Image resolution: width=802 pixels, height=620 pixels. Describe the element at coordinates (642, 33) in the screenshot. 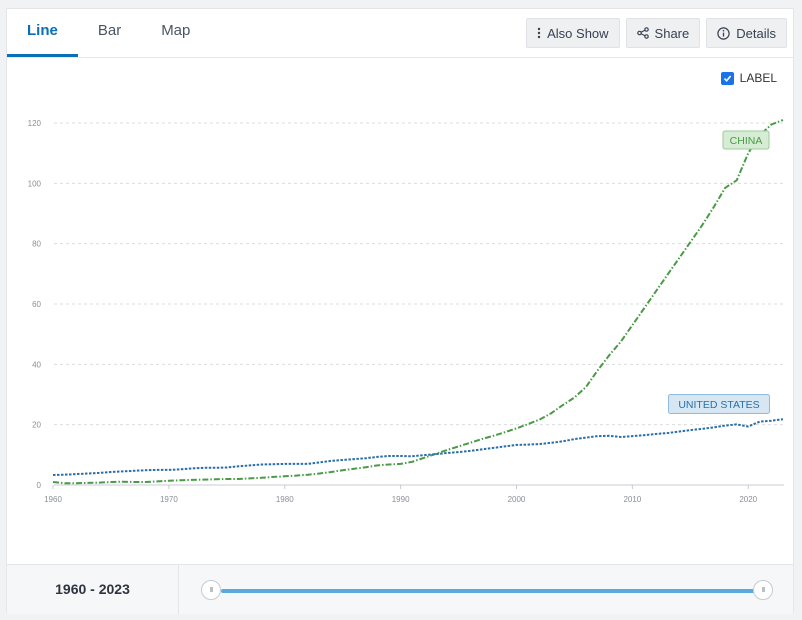

I see `share-icon` at that location.